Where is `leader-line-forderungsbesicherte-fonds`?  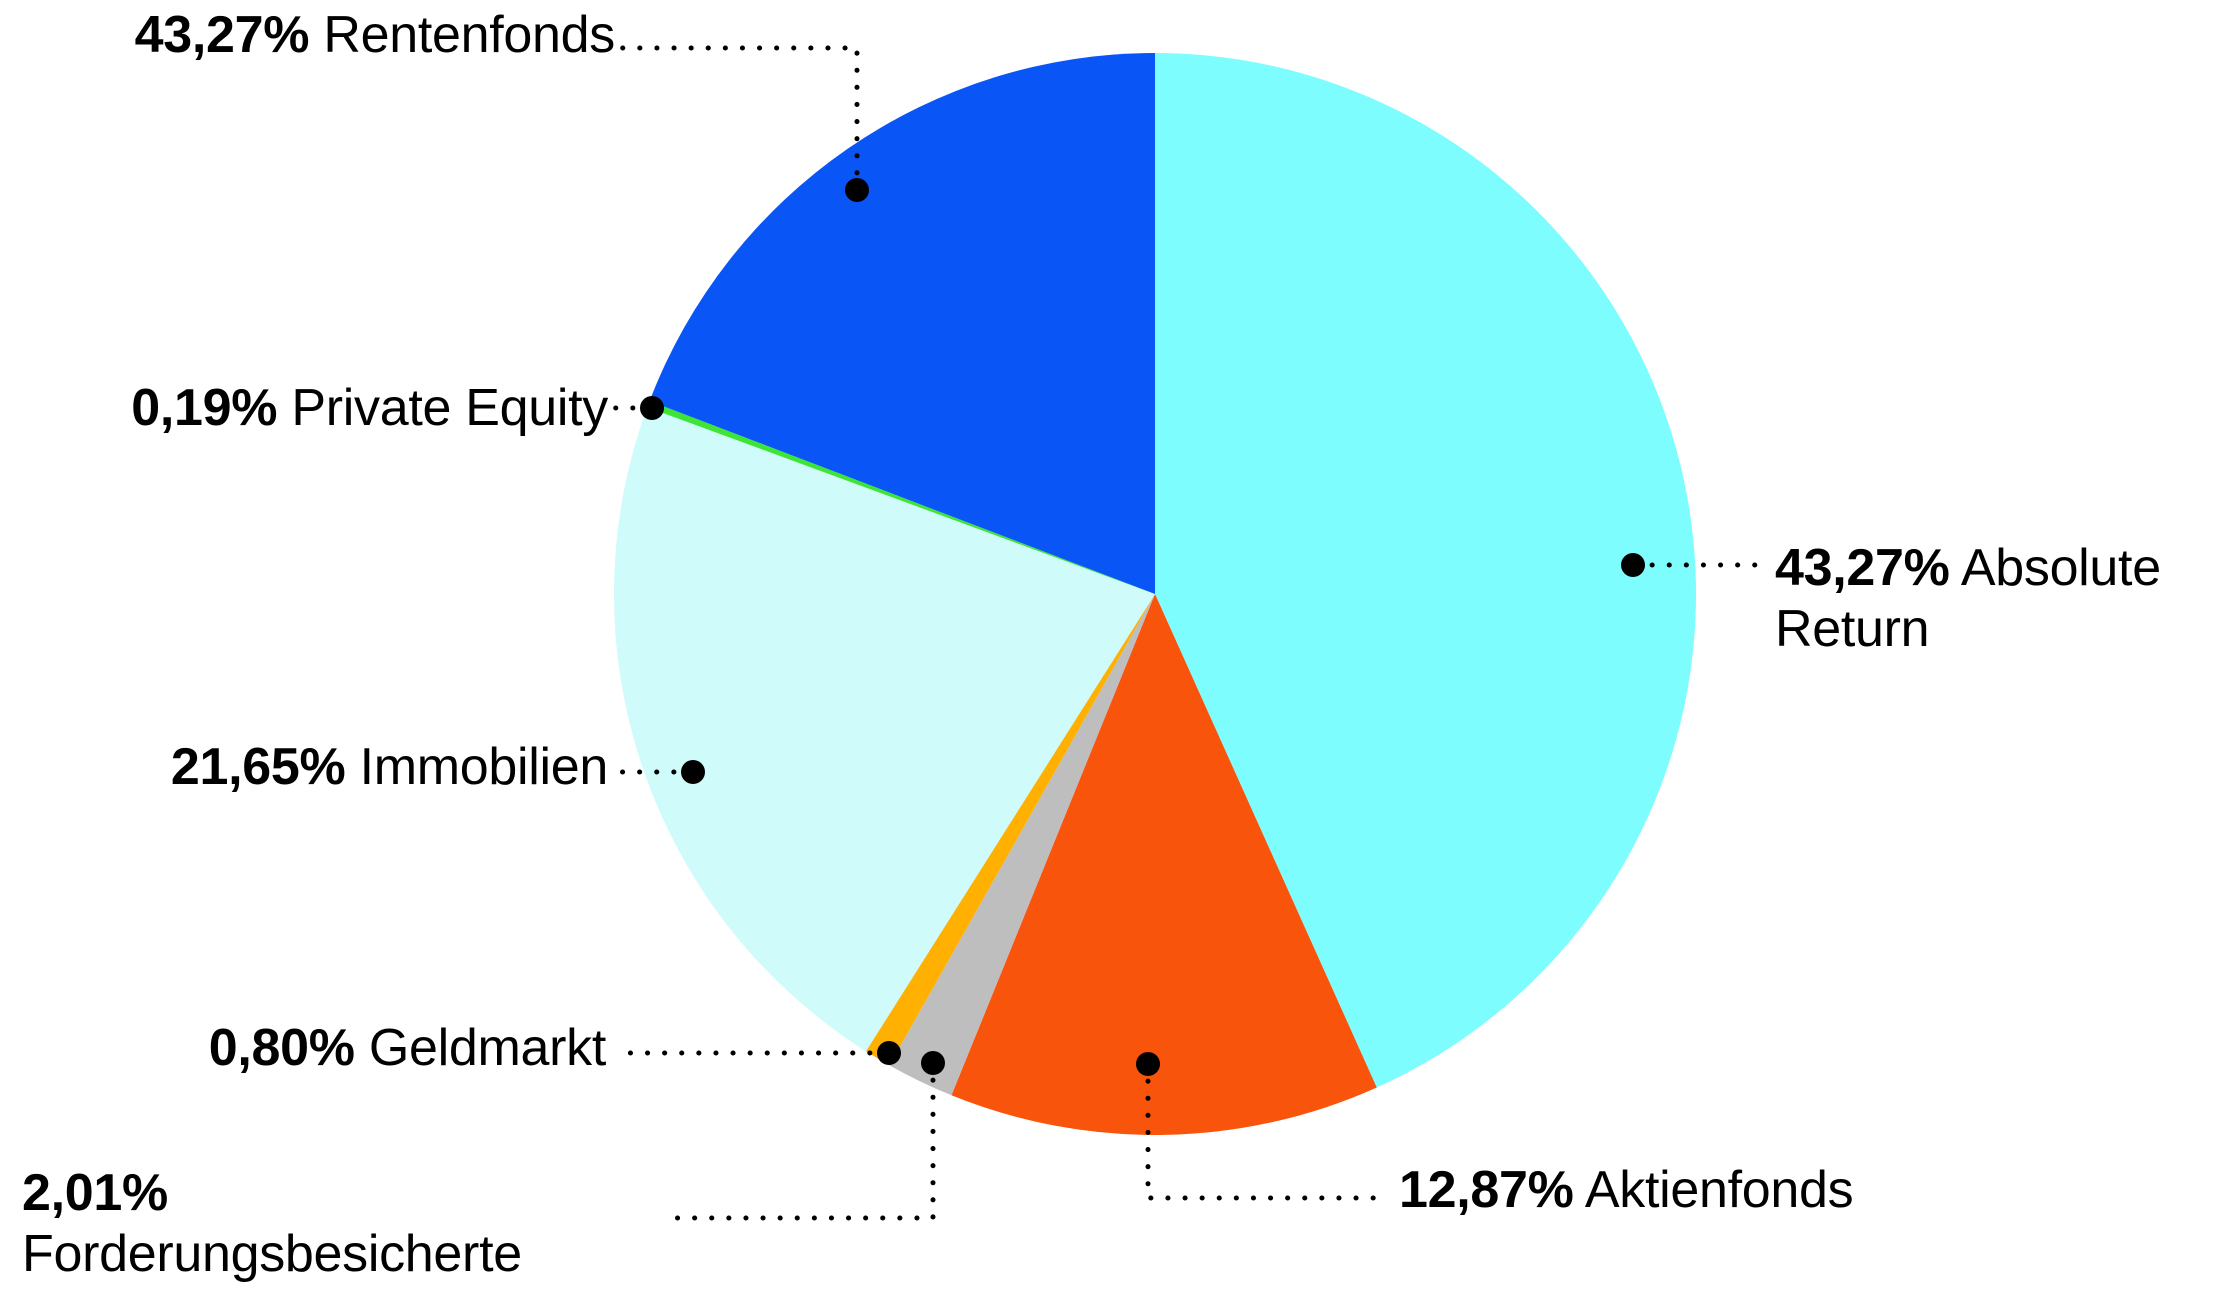
leader-line-forderungsbesicherte-fonds is located at coordinates (801, 1140).